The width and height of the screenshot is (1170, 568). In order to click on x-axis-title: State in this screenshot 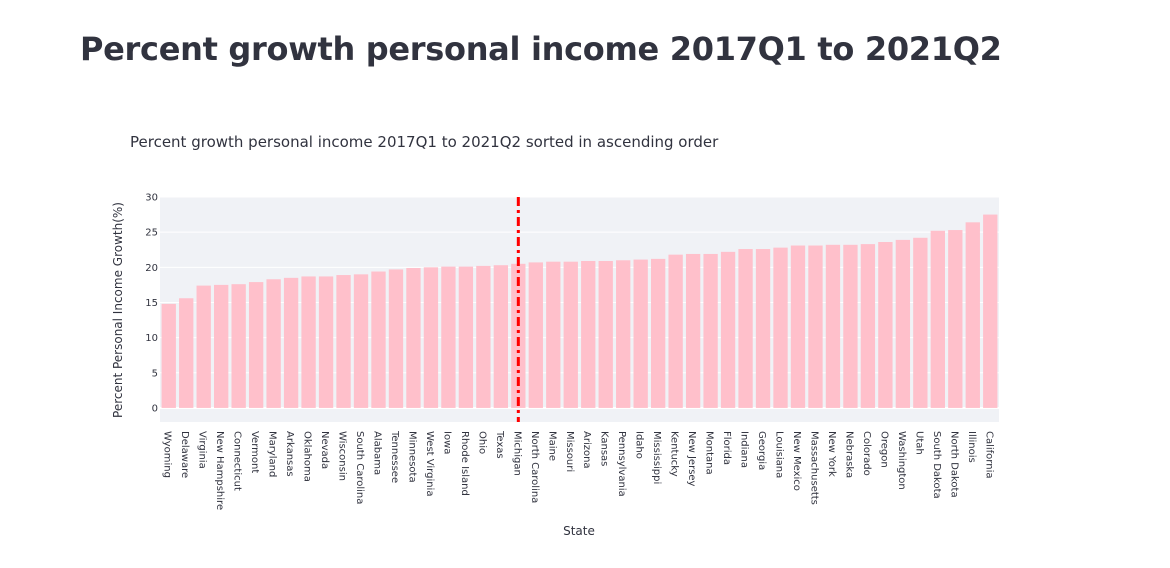, I will do `click(579, 531)`.